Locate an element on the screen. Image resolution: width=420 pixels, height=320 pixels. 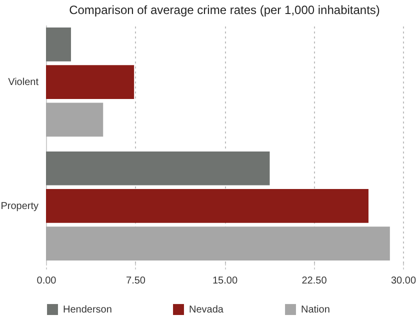
y-tick-label: Violent is located at coordinates (23, 82).